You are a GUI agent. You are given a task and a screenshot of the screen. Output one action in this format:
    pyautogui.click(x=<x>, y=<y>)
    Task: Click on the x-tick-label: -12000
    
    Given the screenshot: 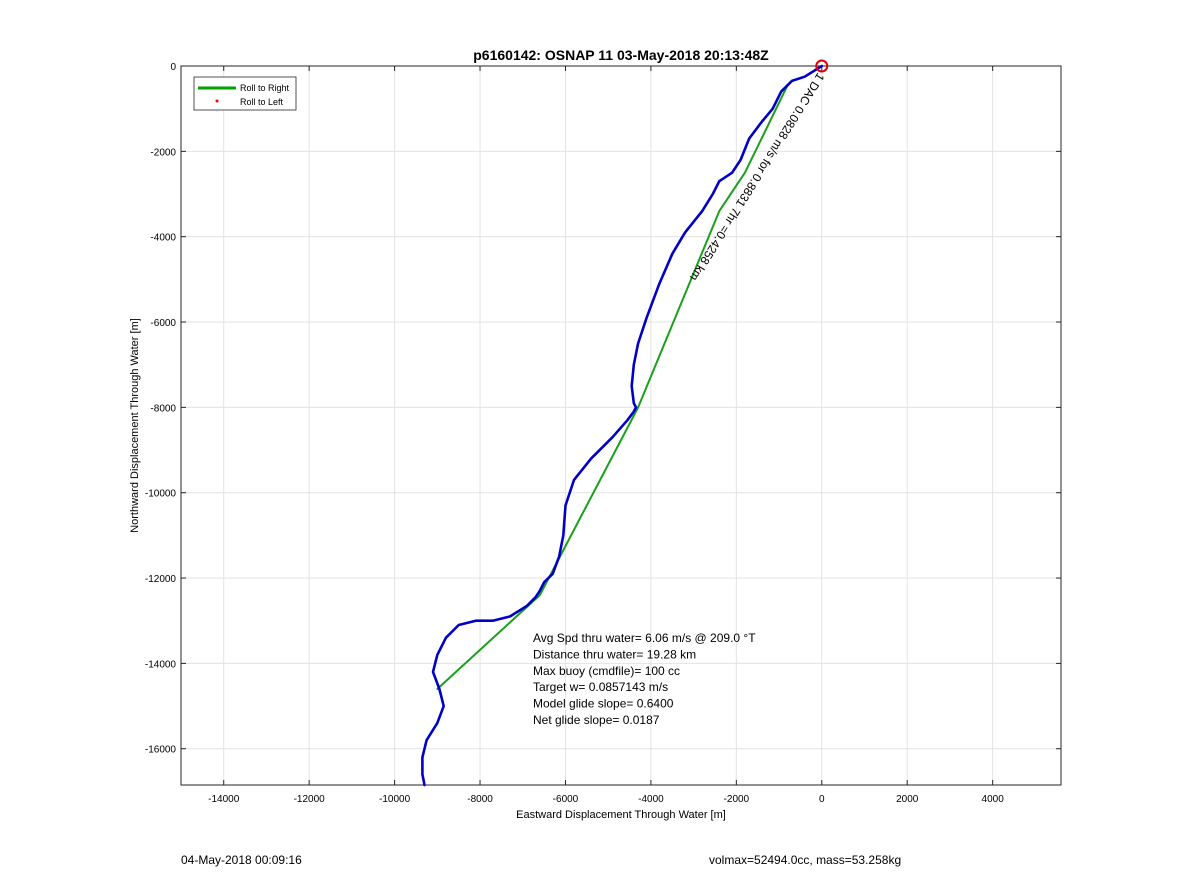 What is the action you would take?
    pyautogui.click(x=310, y=799)
    